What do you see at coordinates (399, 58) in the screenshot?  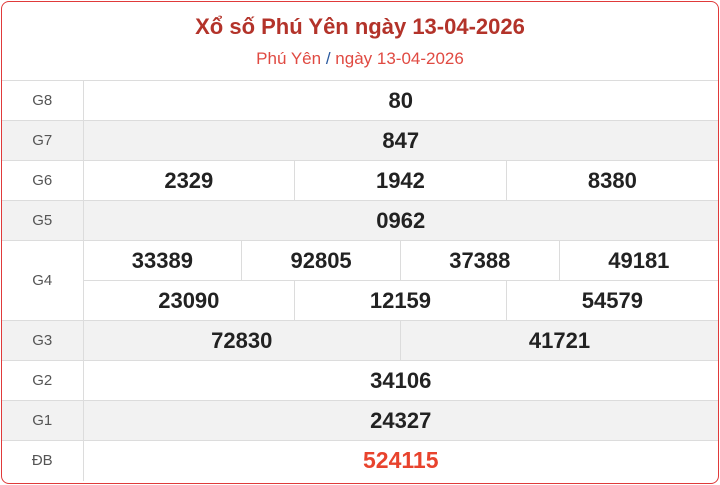 I see `breadcrumb-date: ngày 13-04-2026` at bounding box center [399, 58].